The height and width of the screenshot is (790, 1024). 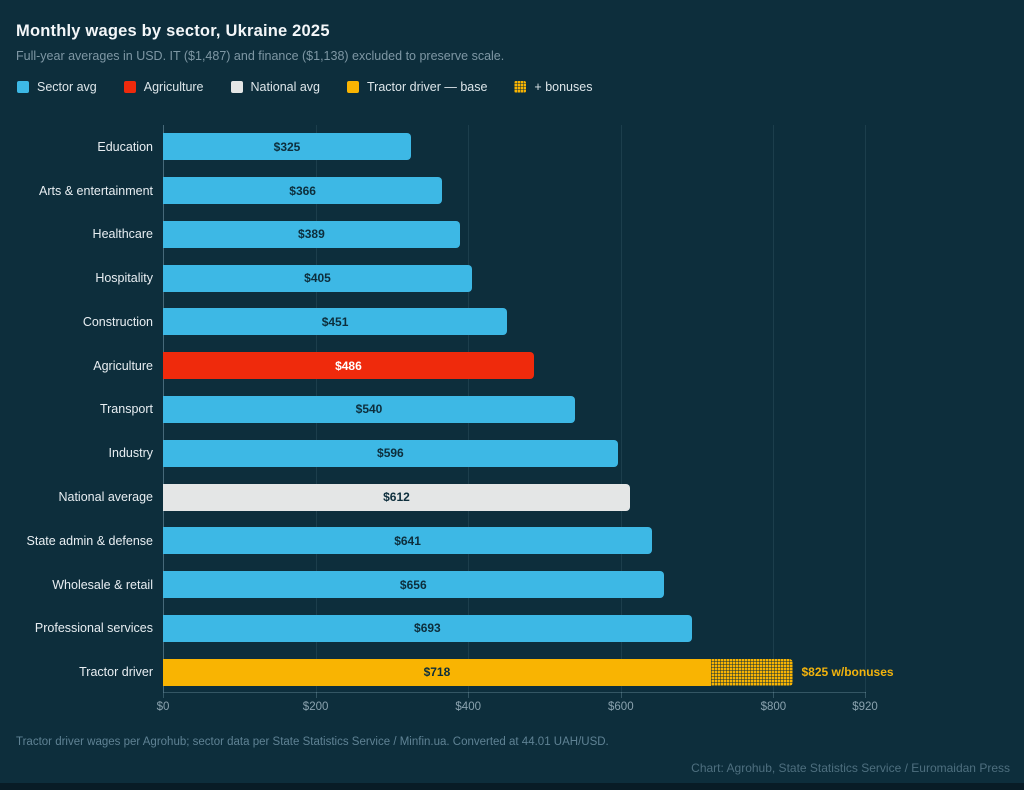 I want to click on bar-value-label: $405, so click(x=317, y=278).